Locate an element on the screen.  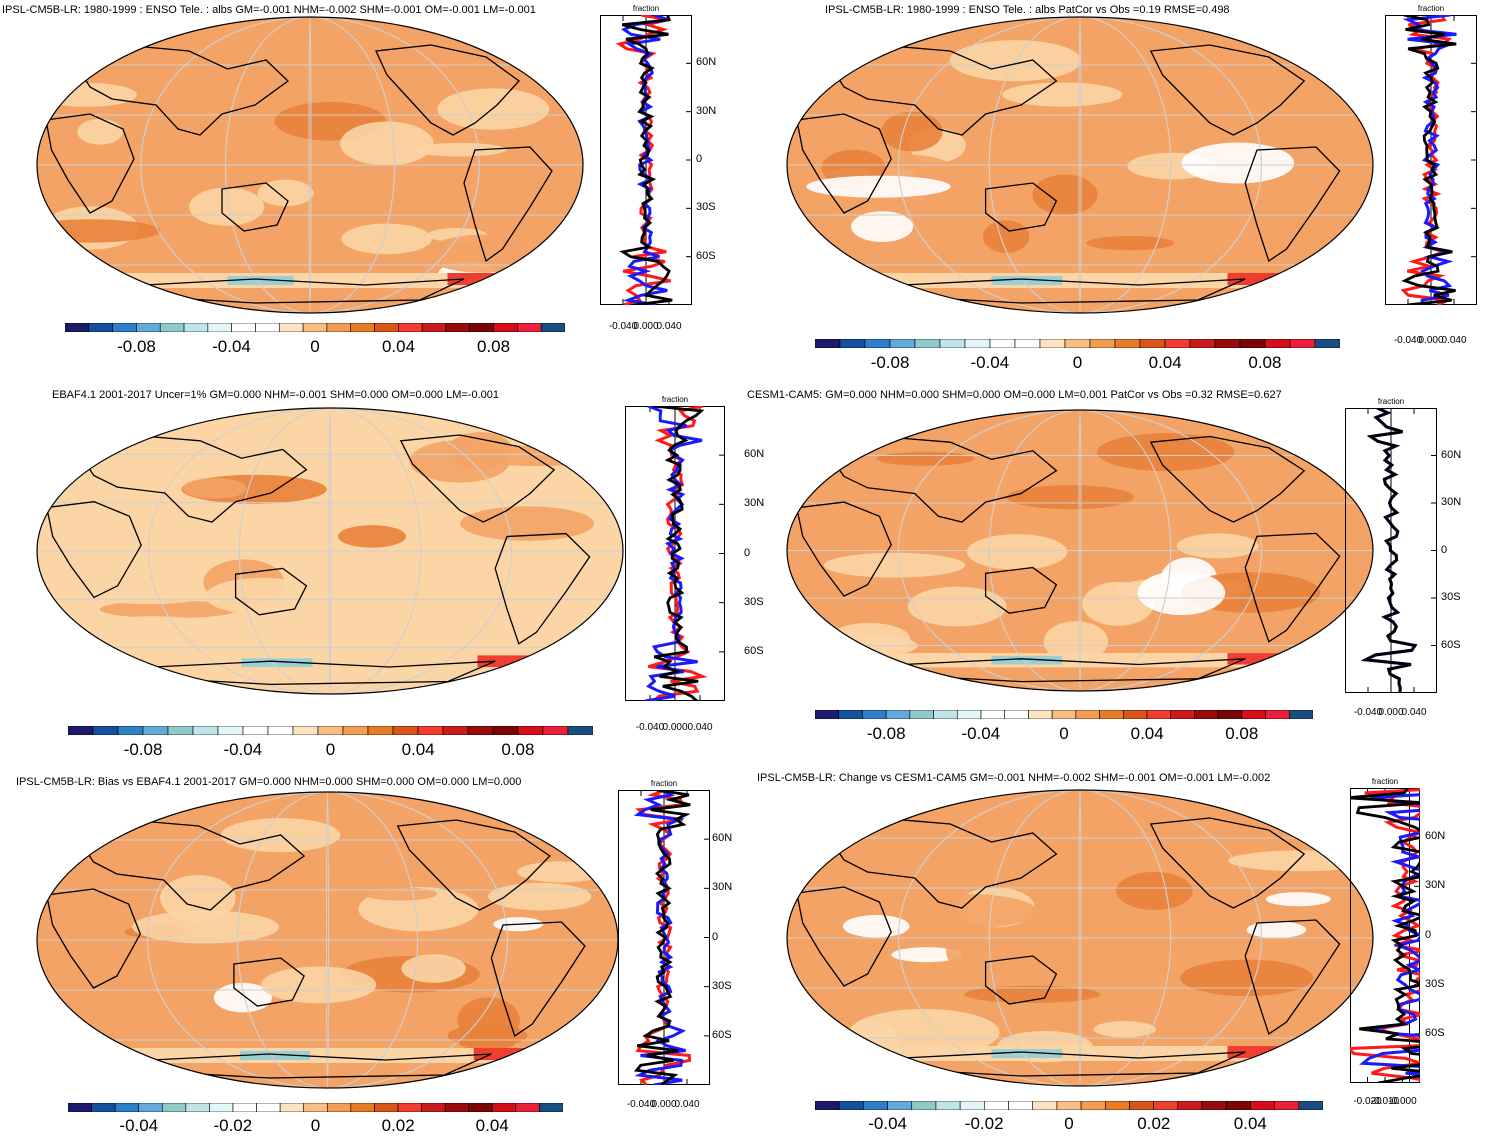
colorbar-label: -0.02 is located at coordinates (984, 1123).